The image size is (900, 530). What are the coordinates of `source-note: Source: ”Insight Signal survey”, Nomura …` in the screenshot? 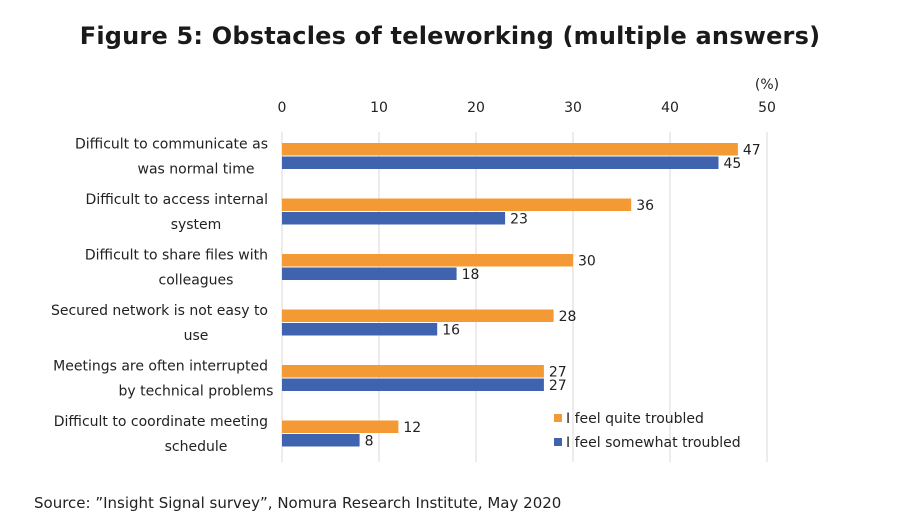 It's located at (298, 503).